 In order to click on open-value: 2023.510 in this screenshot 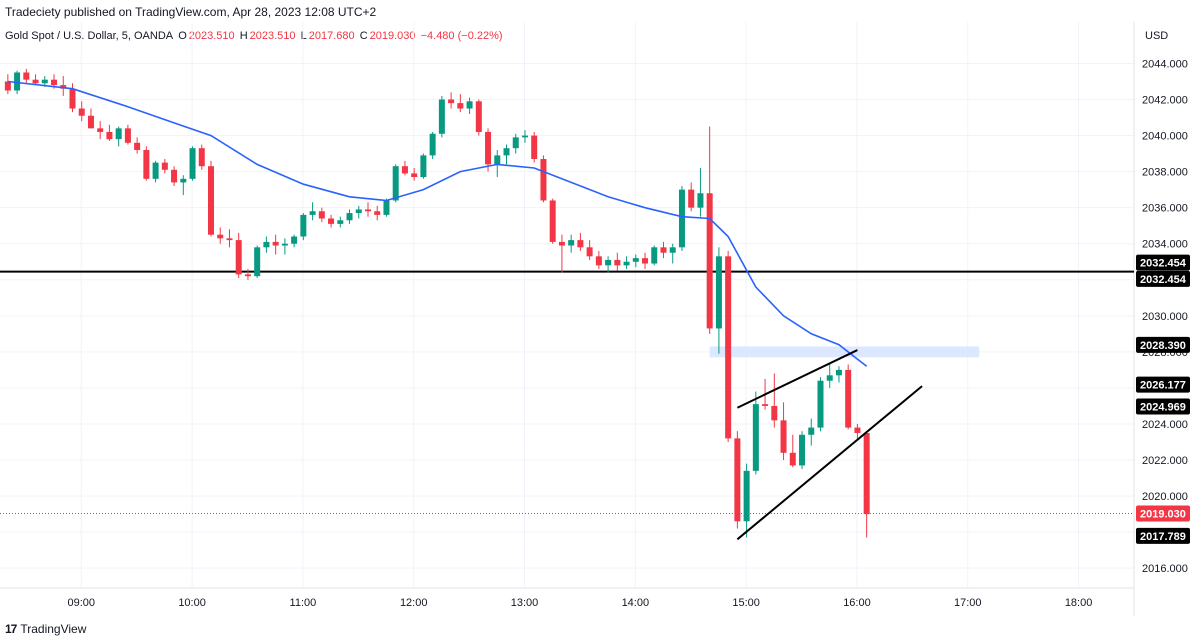, I will do `click(211, 36)`.